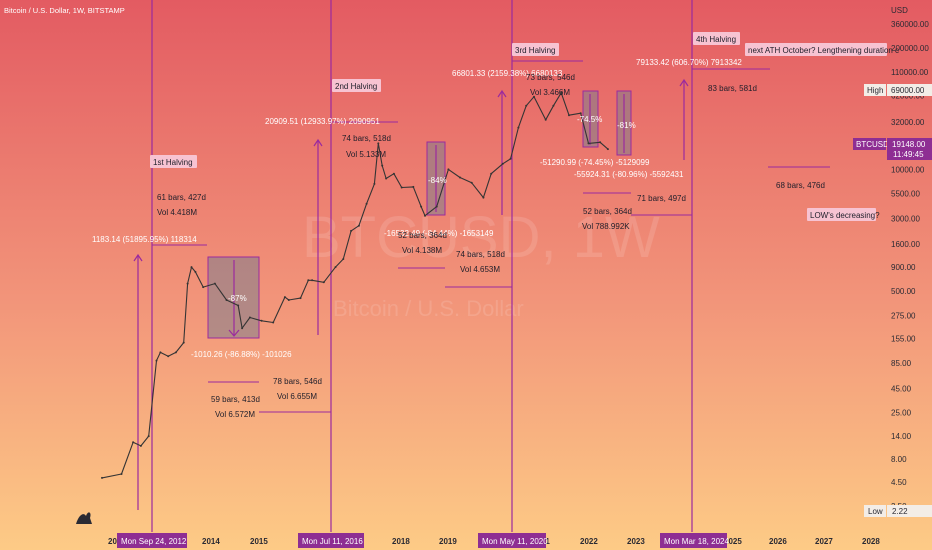  I want to click on cycle-vol-3: Vol 4.138M, so click(422, 250).